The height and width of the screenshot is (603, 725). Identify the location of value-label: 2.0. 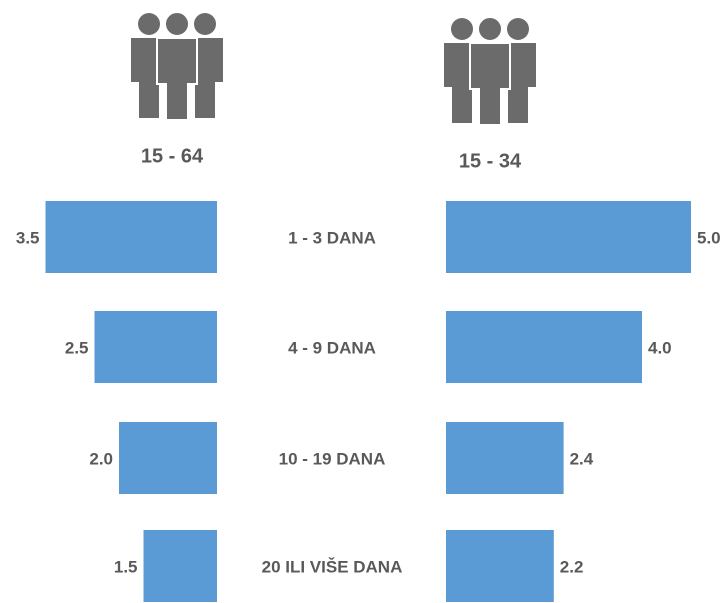
(101, 458).